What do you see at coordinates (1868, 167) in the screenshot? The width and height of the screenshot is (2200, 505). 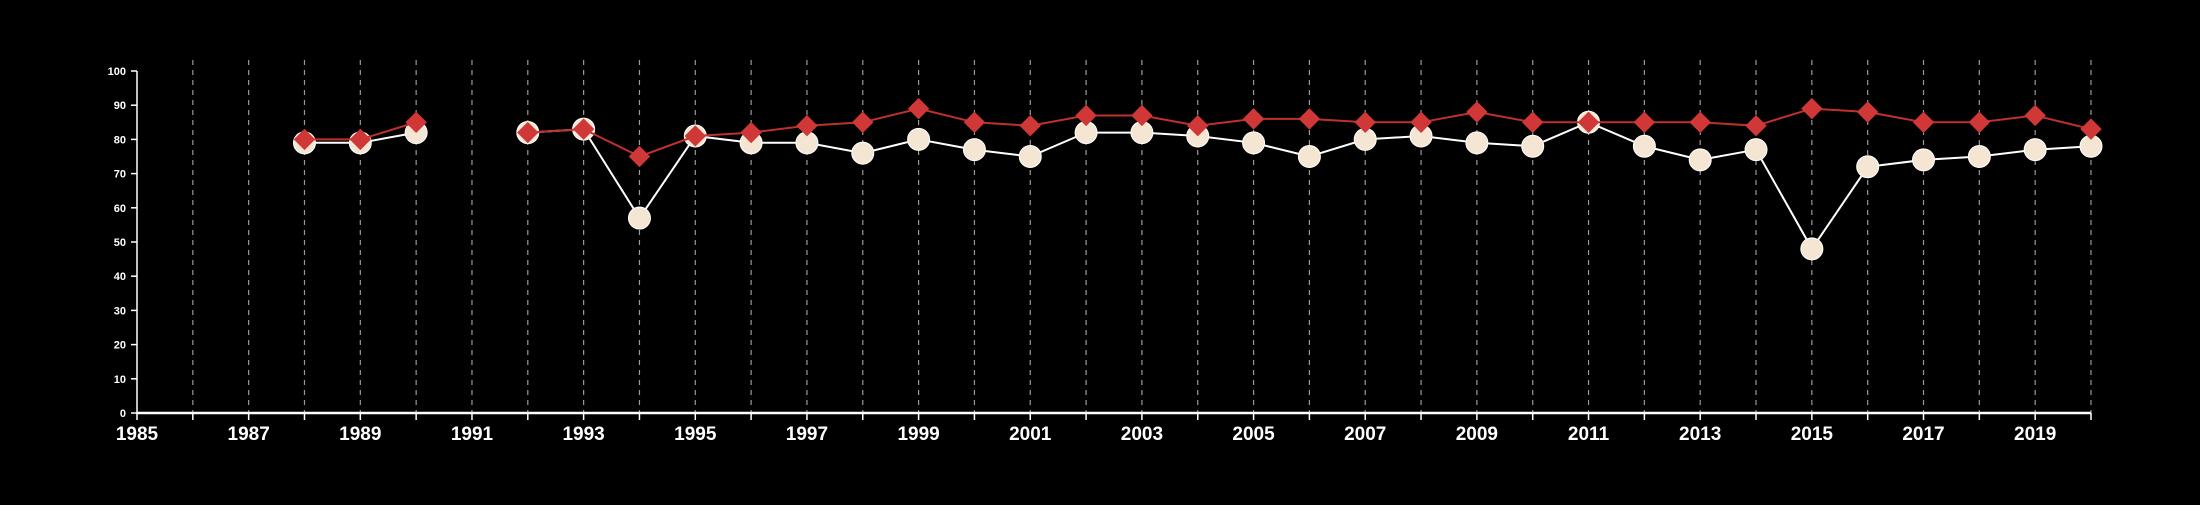 I see `circle-point-2016` at bounding box center [1868, 167].